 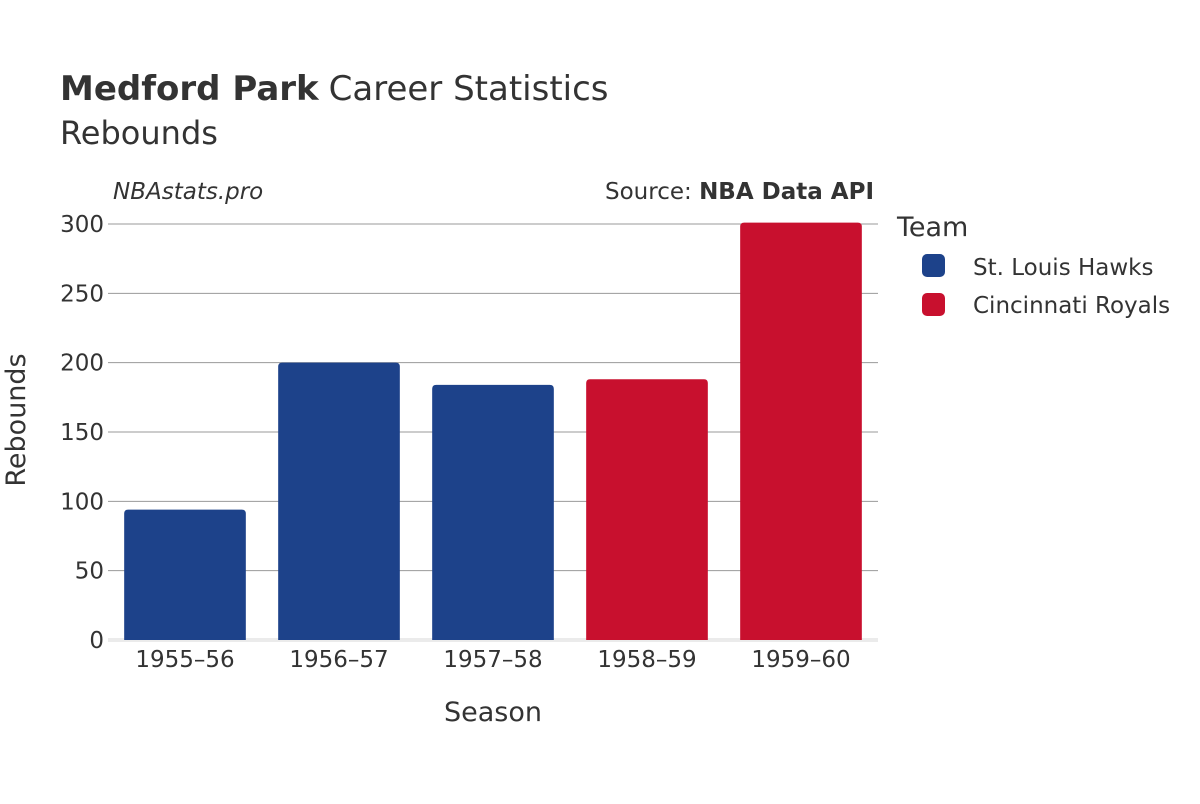 I want to click on bar-1957–58, so click(x=493, y=512).